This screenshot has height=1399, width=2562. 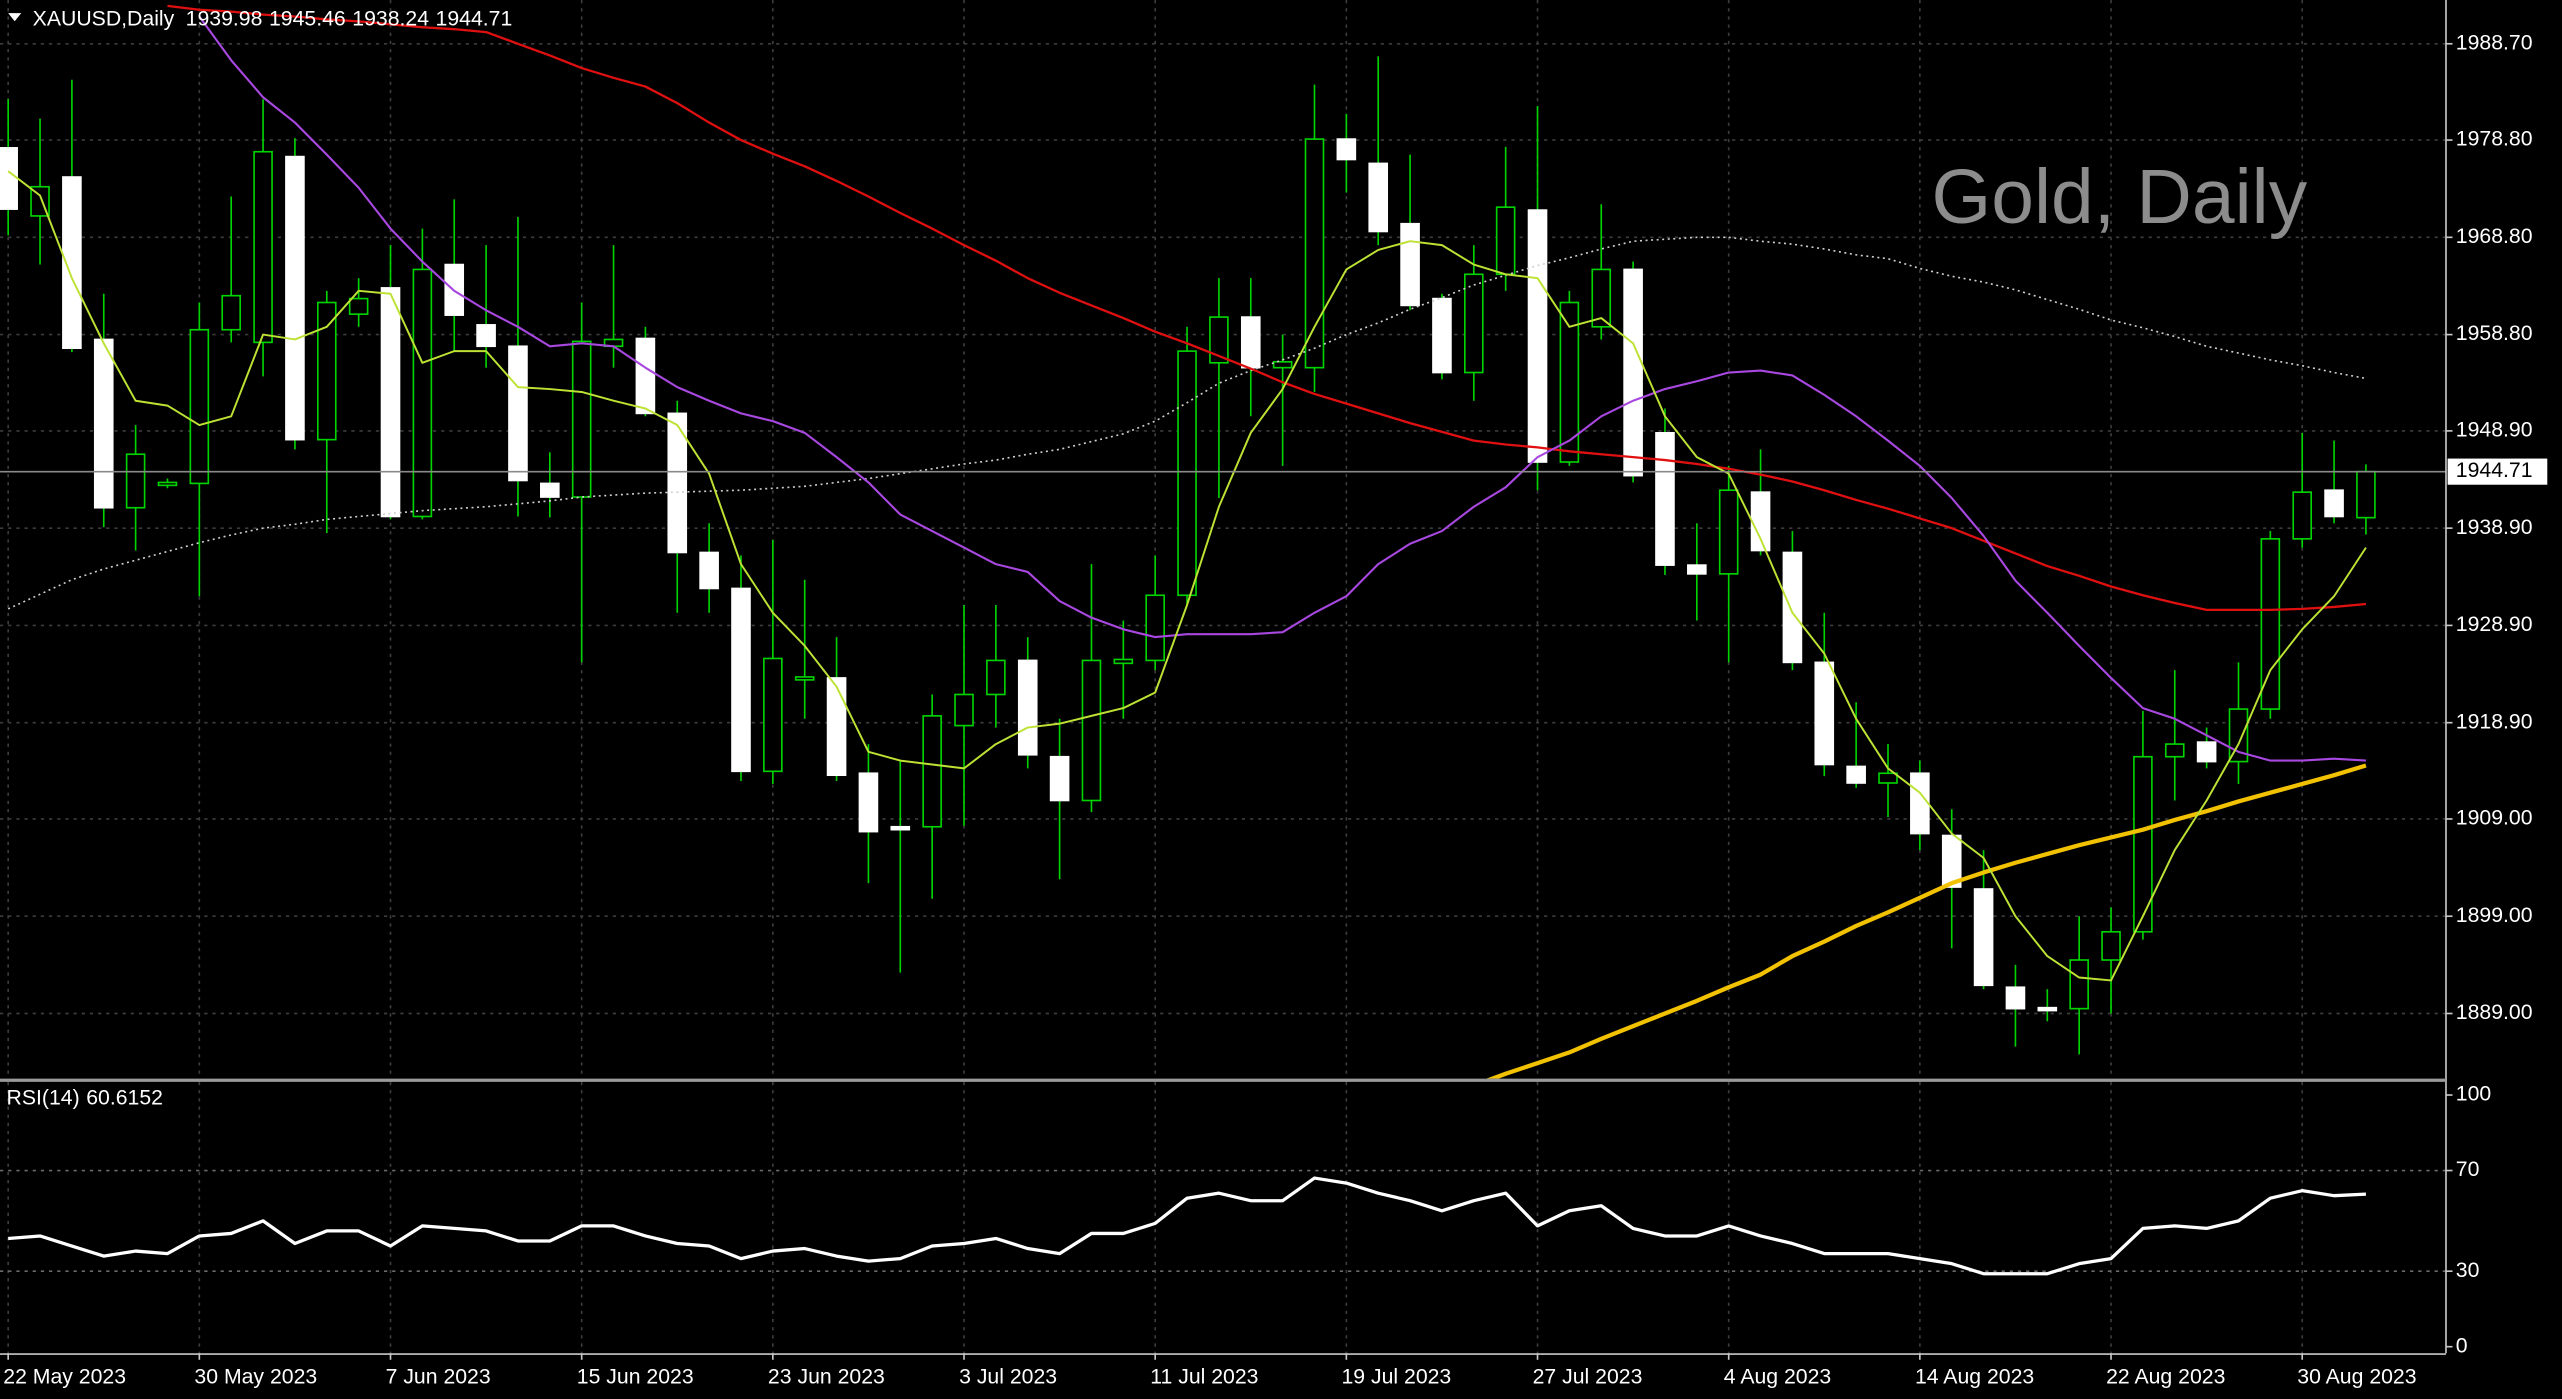 What do you see at coordinates (2494, 1012) in the screenshot?
I see `y-tick-label: 1889.00` at bounding box center [2494, 1012].